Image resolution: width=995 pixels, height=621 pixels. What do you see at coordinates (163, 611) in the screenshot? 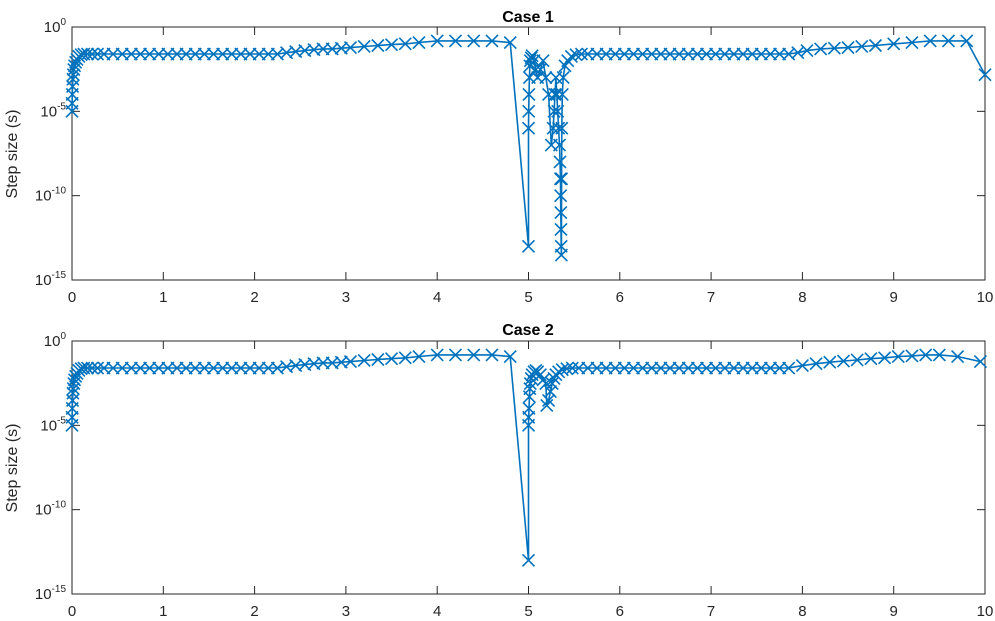
I see `x-tick-label: 1` at bounding box center [163, 611].